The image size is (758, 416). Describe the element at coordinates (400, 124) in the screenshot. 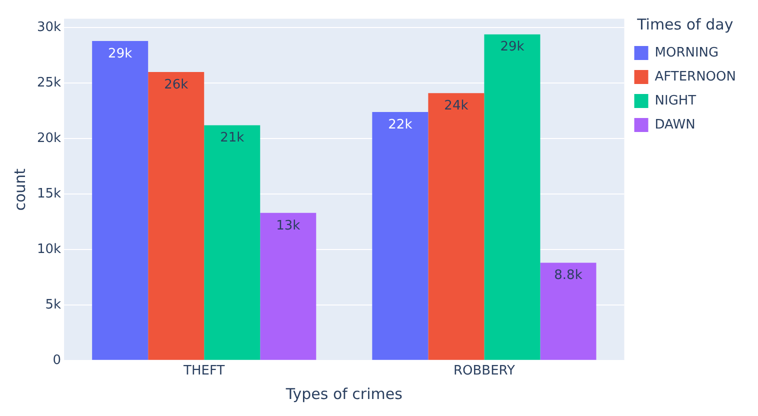

I see `data-label: 22k` at that location.